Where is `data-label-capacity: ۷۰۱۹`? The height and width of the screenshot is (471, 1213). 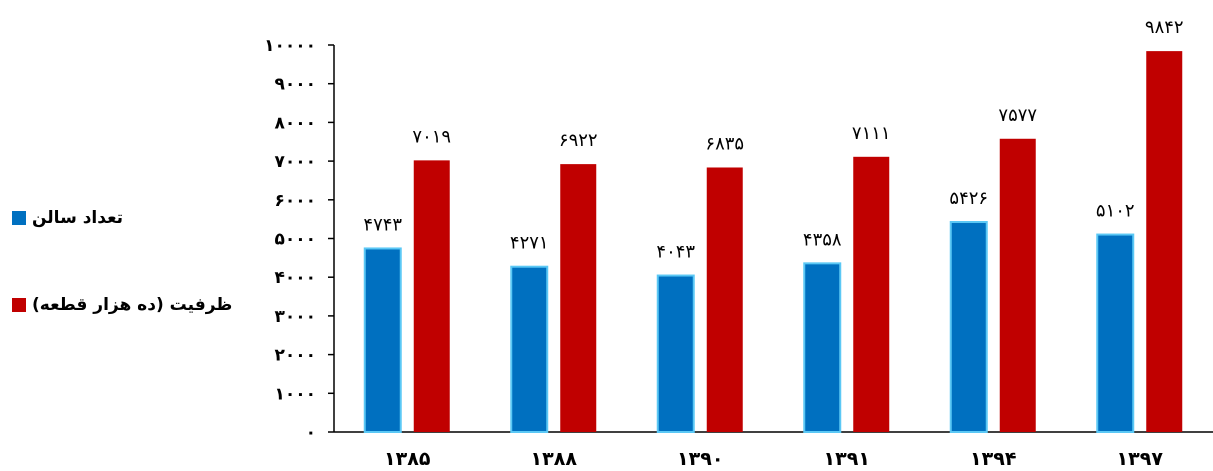
data-label-capacity: ۷۰۱۹ is located at coordinates (431, 136).